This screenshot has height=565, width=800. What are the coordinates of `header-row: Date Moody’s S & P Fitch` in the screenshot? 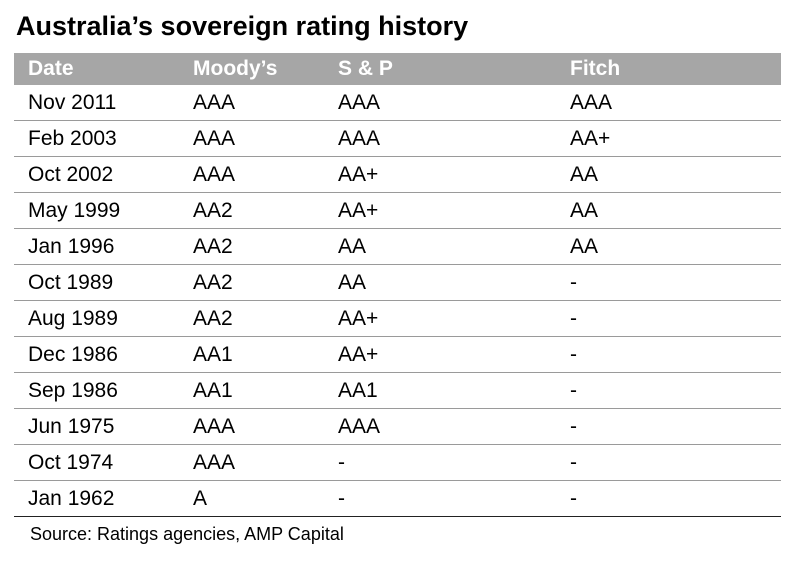 It's located at (397, 69).